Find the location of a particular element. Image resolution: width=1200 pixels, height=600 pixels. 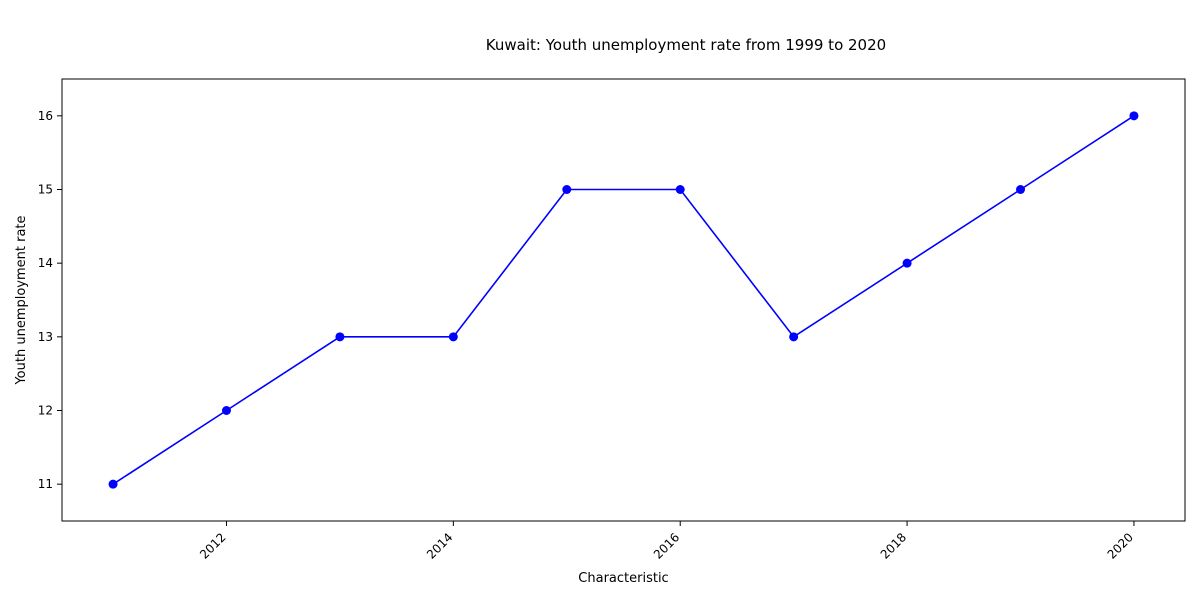

x-tick-label: 2020 is located at coordinates (1120, 545).